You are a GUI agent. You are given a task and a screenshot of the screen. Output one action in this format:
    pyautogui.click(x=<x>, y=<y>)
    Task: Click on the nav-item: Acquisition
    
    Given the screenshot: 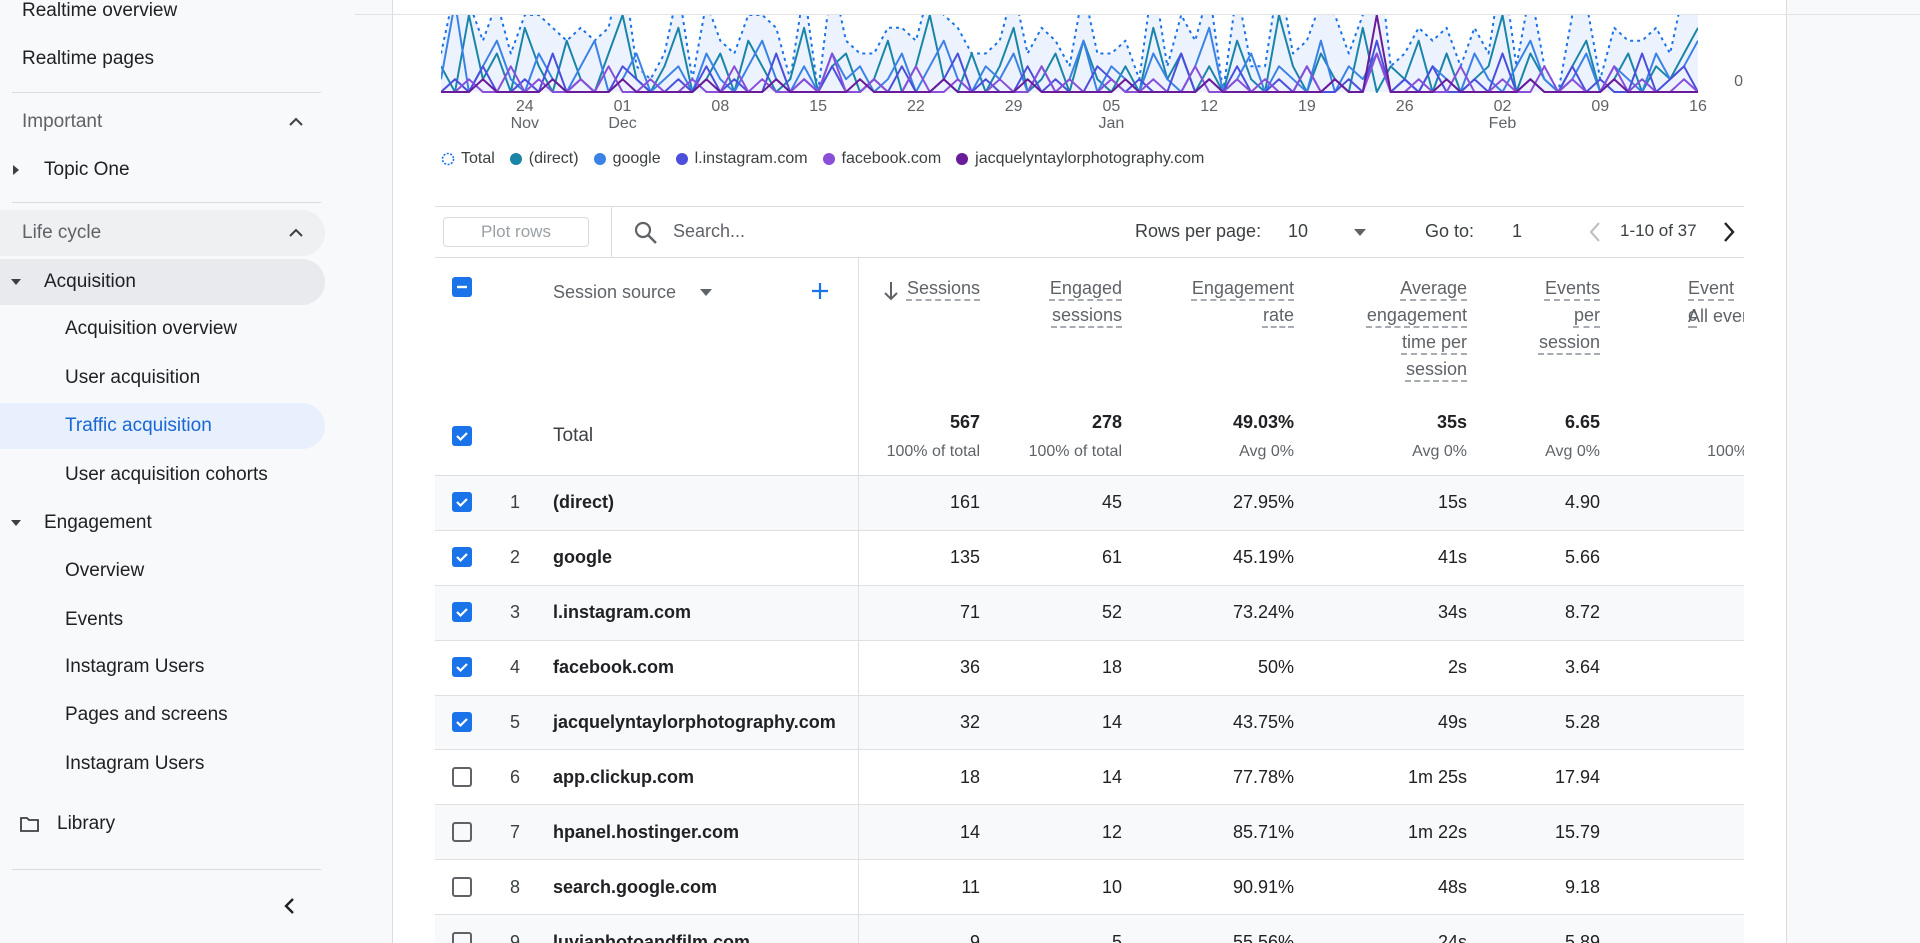 What is the action you would take?
    pyautogui.click(x=90, y=281)
    